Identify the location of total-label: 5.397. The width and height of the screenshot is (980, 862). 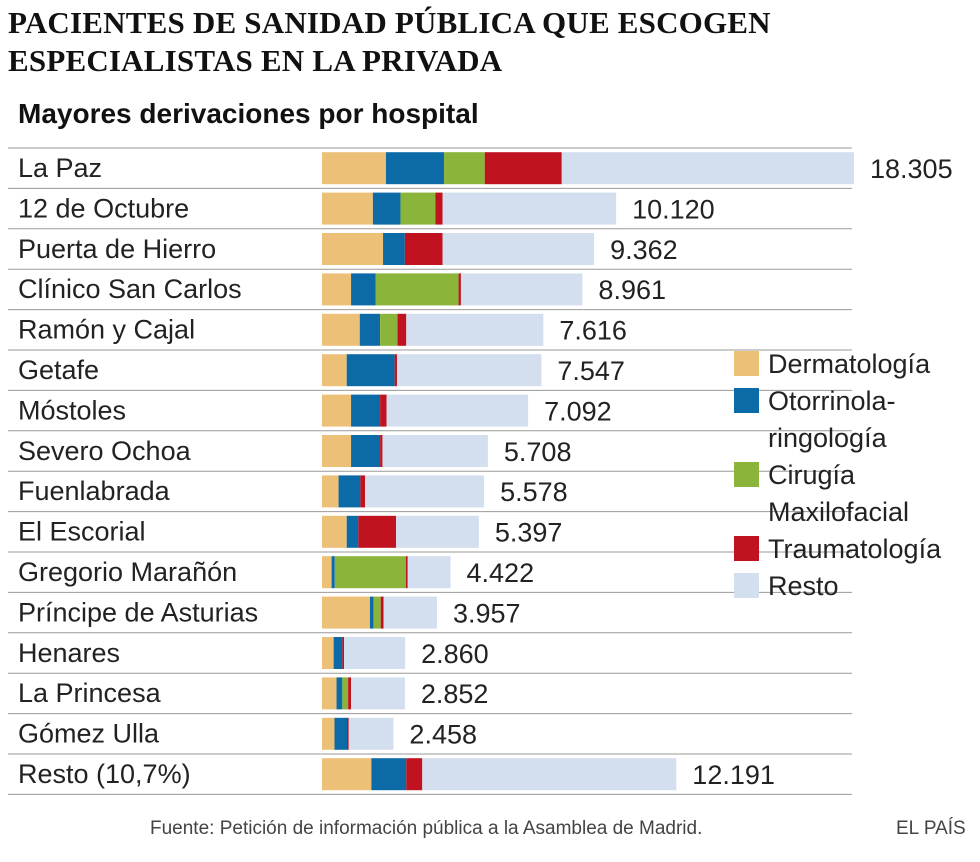
(529, 533).